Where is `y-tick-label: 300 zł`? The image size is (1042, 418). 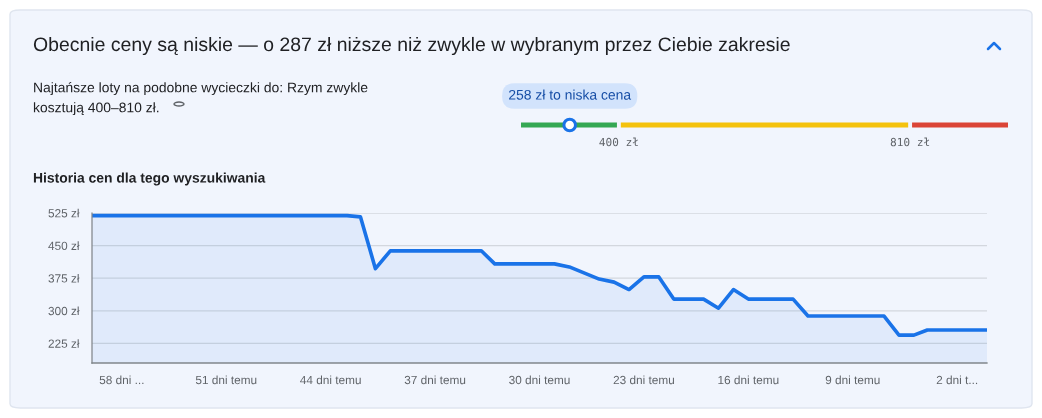 y-tick-label: 300 zł is located at coordinates (64, 311).